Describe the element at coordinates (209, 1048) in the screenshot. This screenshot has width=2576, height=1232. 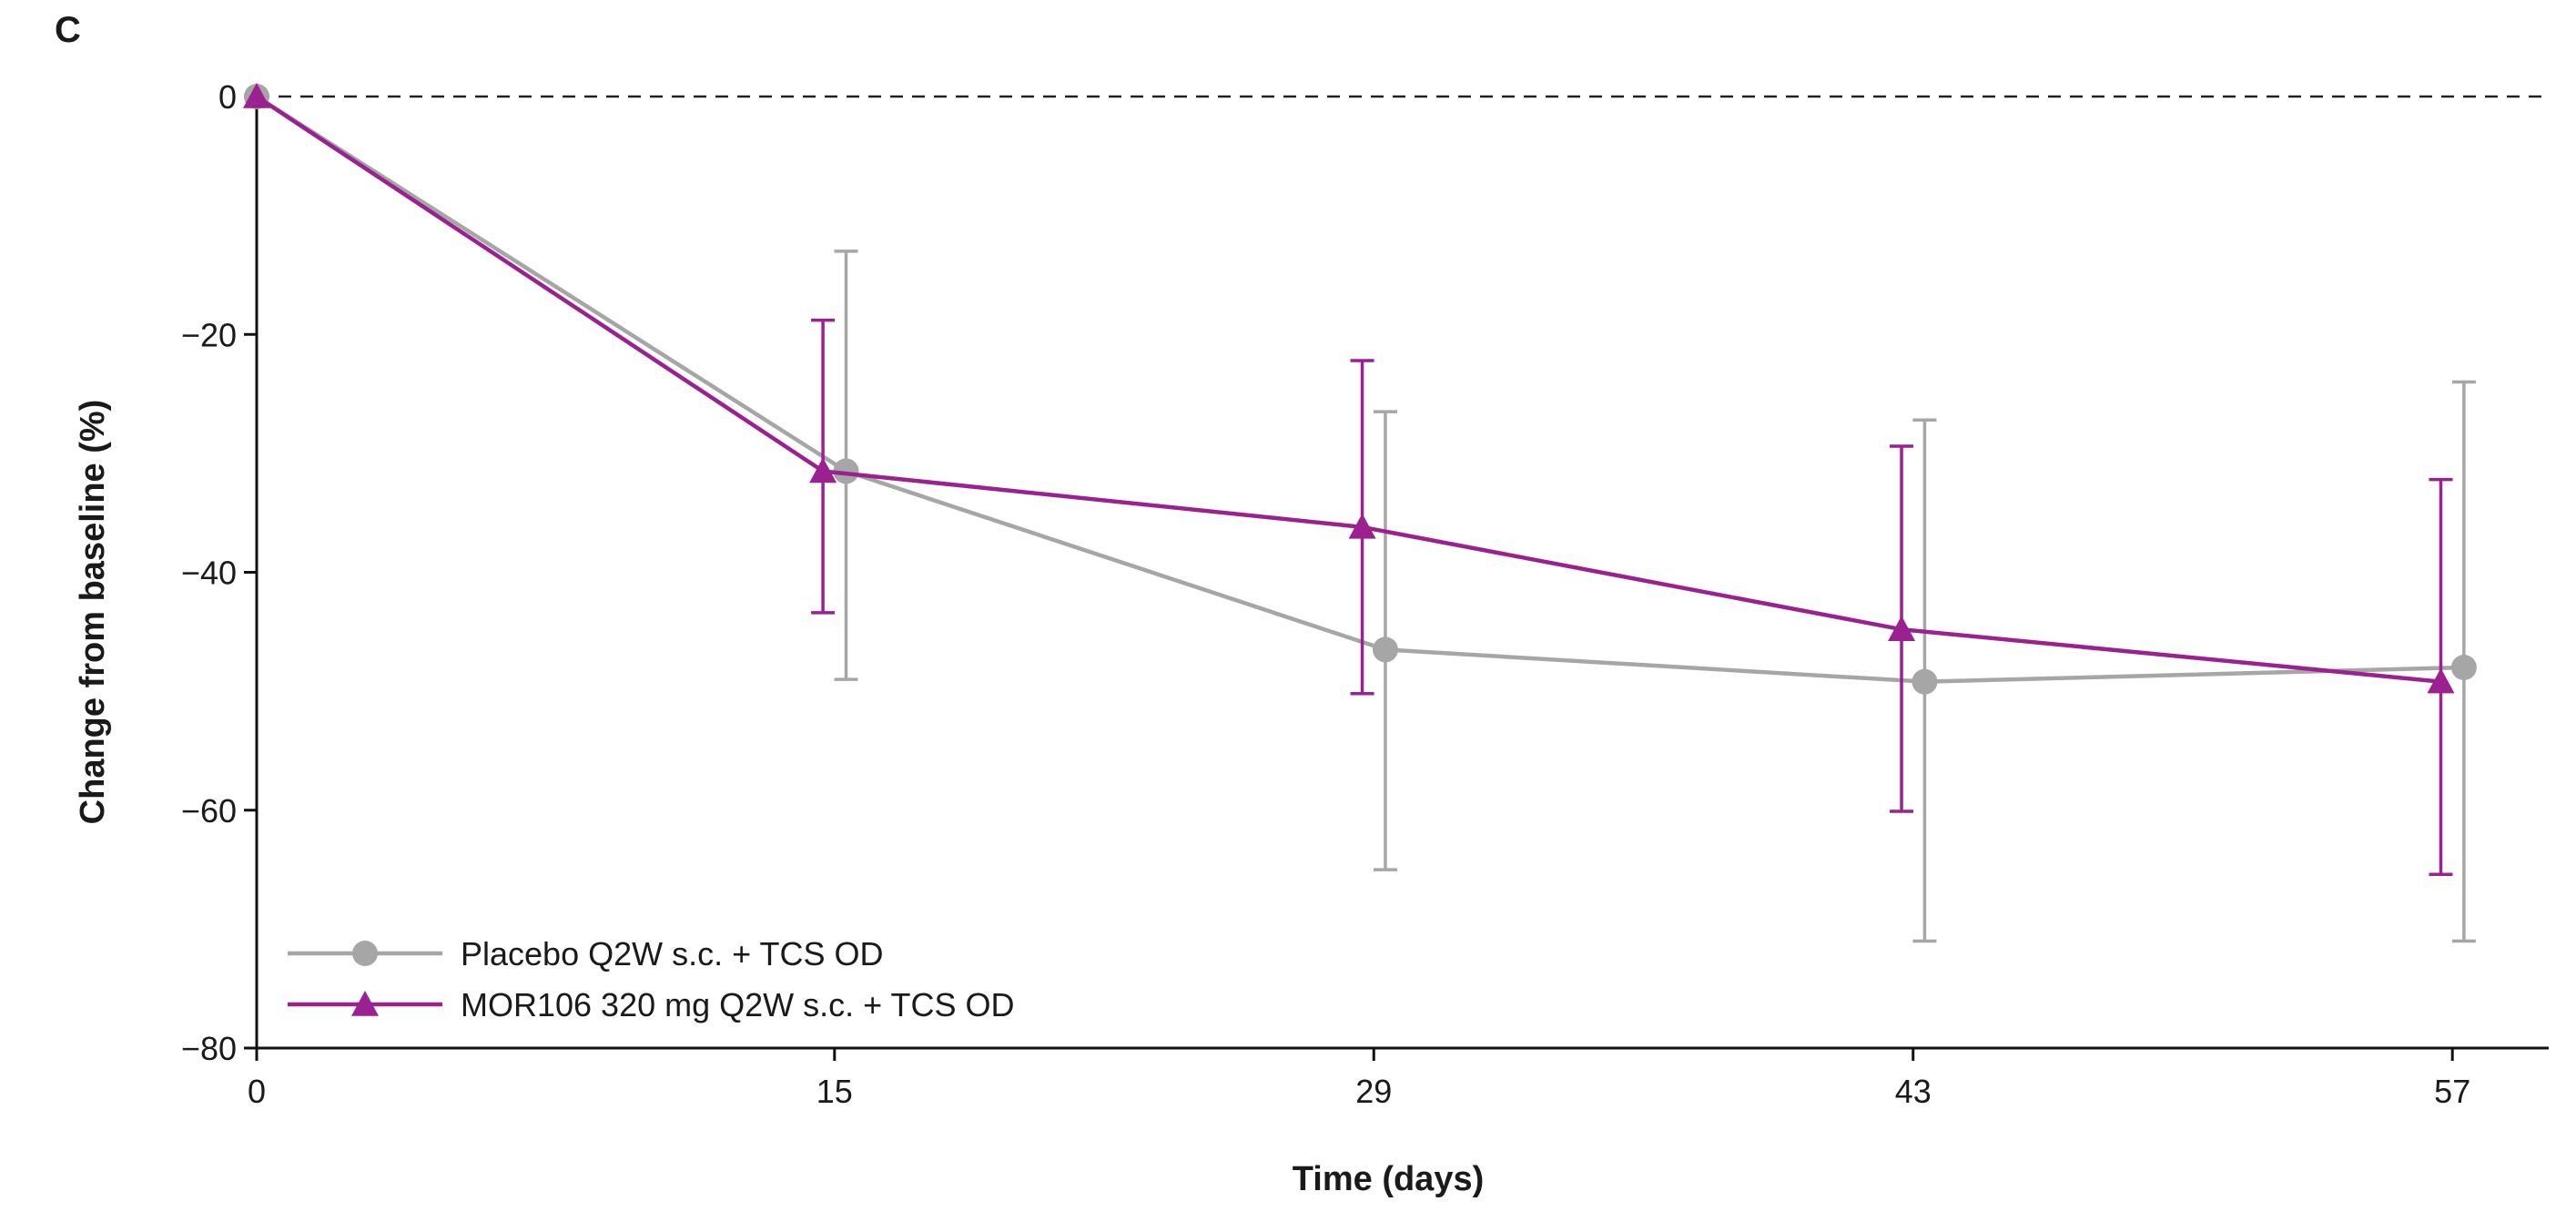
I see `y-tick-label: −80` at that location.